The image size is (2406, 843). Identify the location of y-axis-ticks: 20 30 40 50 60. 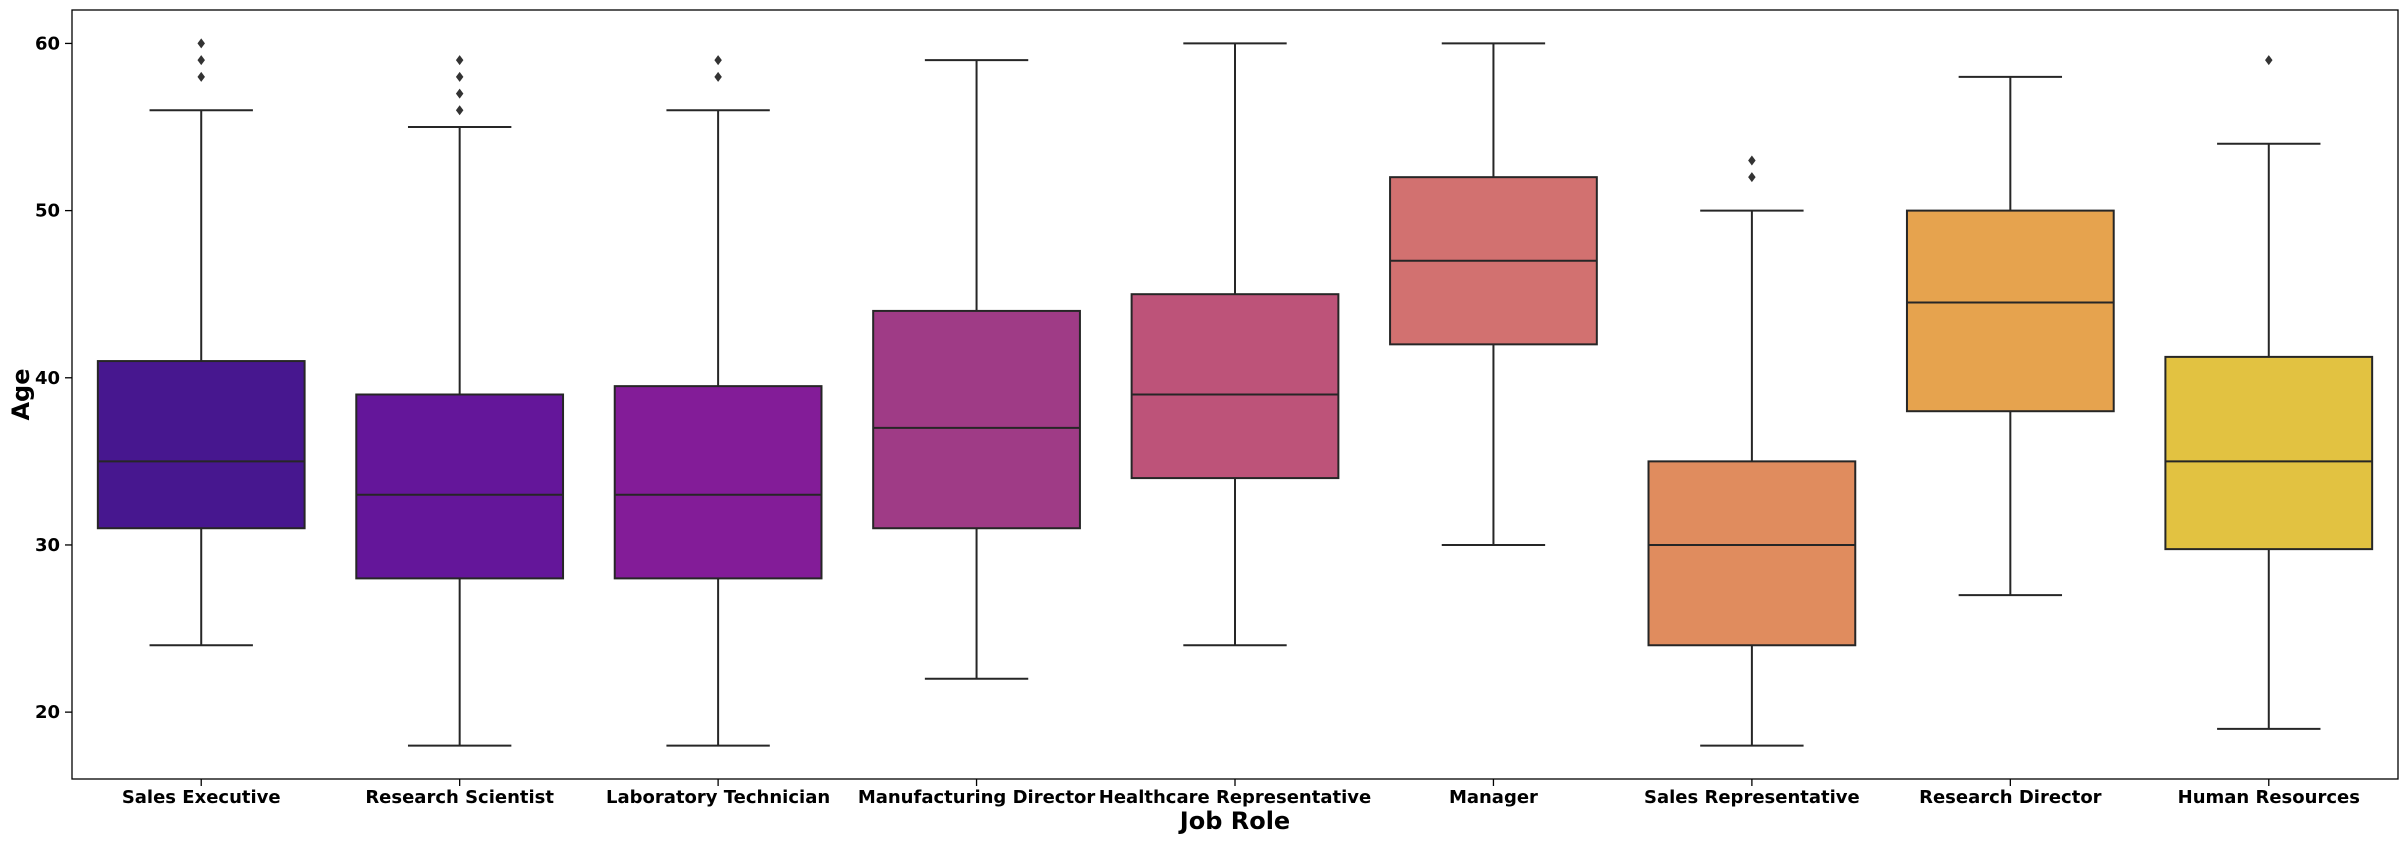
(53, 378).